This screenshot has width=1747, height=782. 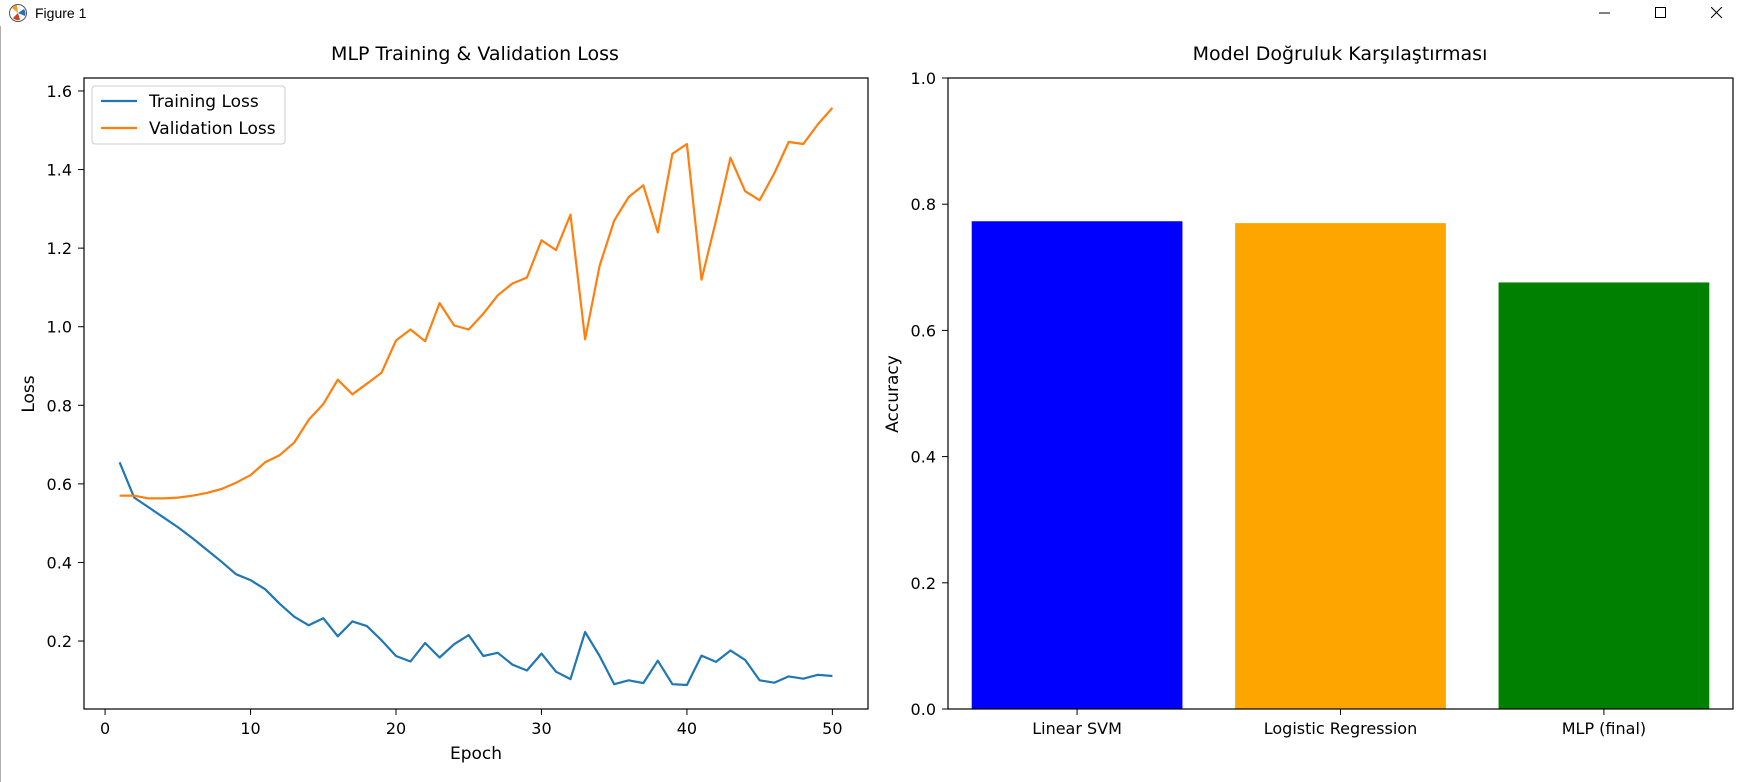 I want to click on loss-y-ticks: 0.2 0.4 0.6 0.8 1.0 1.2 1.4 1.6, so click(x=65, y=366).